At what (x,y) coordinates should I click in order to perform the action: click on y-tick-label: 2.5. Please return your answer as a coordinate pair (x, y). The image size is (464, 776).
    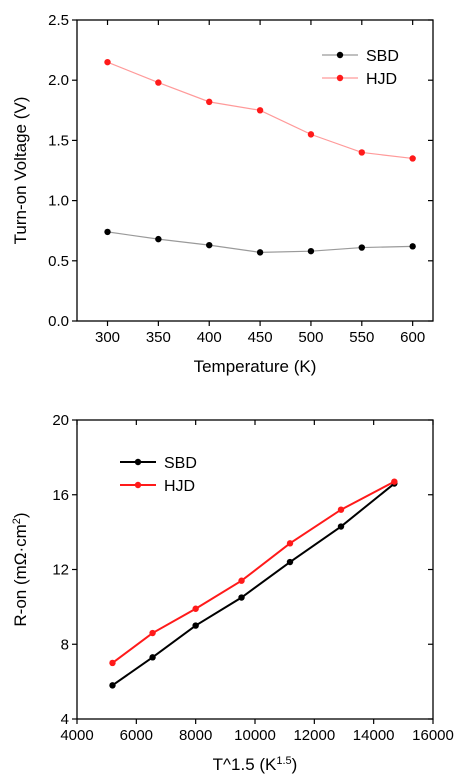
    Looking at the image, I should click on (58, 20).